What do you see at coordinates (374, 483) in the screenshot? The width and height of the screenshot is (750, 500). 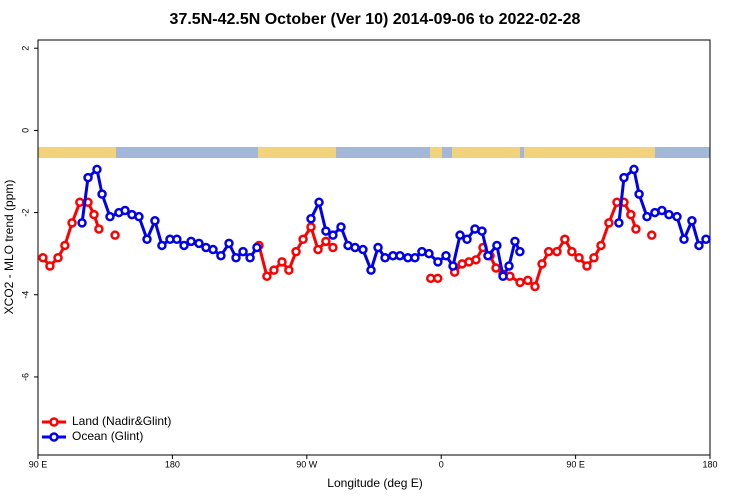 I see `x-axis-label: Longitude (deg E)` at bounding box center [374, 483].